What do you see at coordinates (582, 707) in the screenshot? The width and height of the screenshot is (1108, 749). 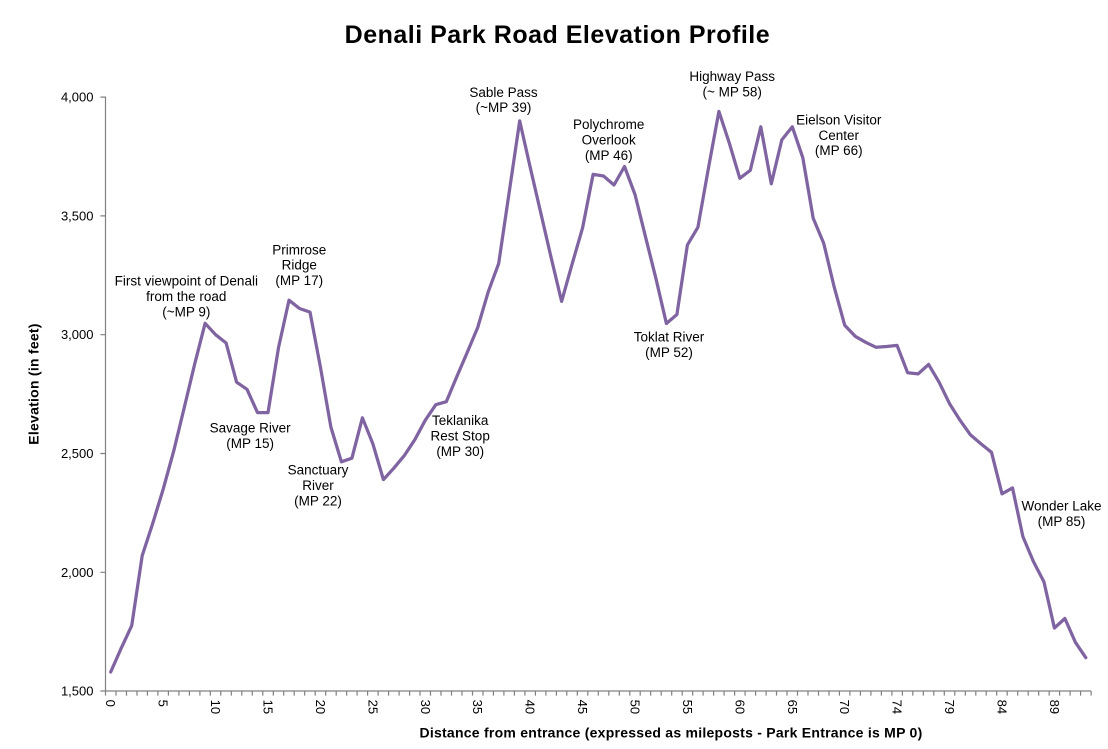 I see `svg-text: 45` at bounding box center [582, 707].